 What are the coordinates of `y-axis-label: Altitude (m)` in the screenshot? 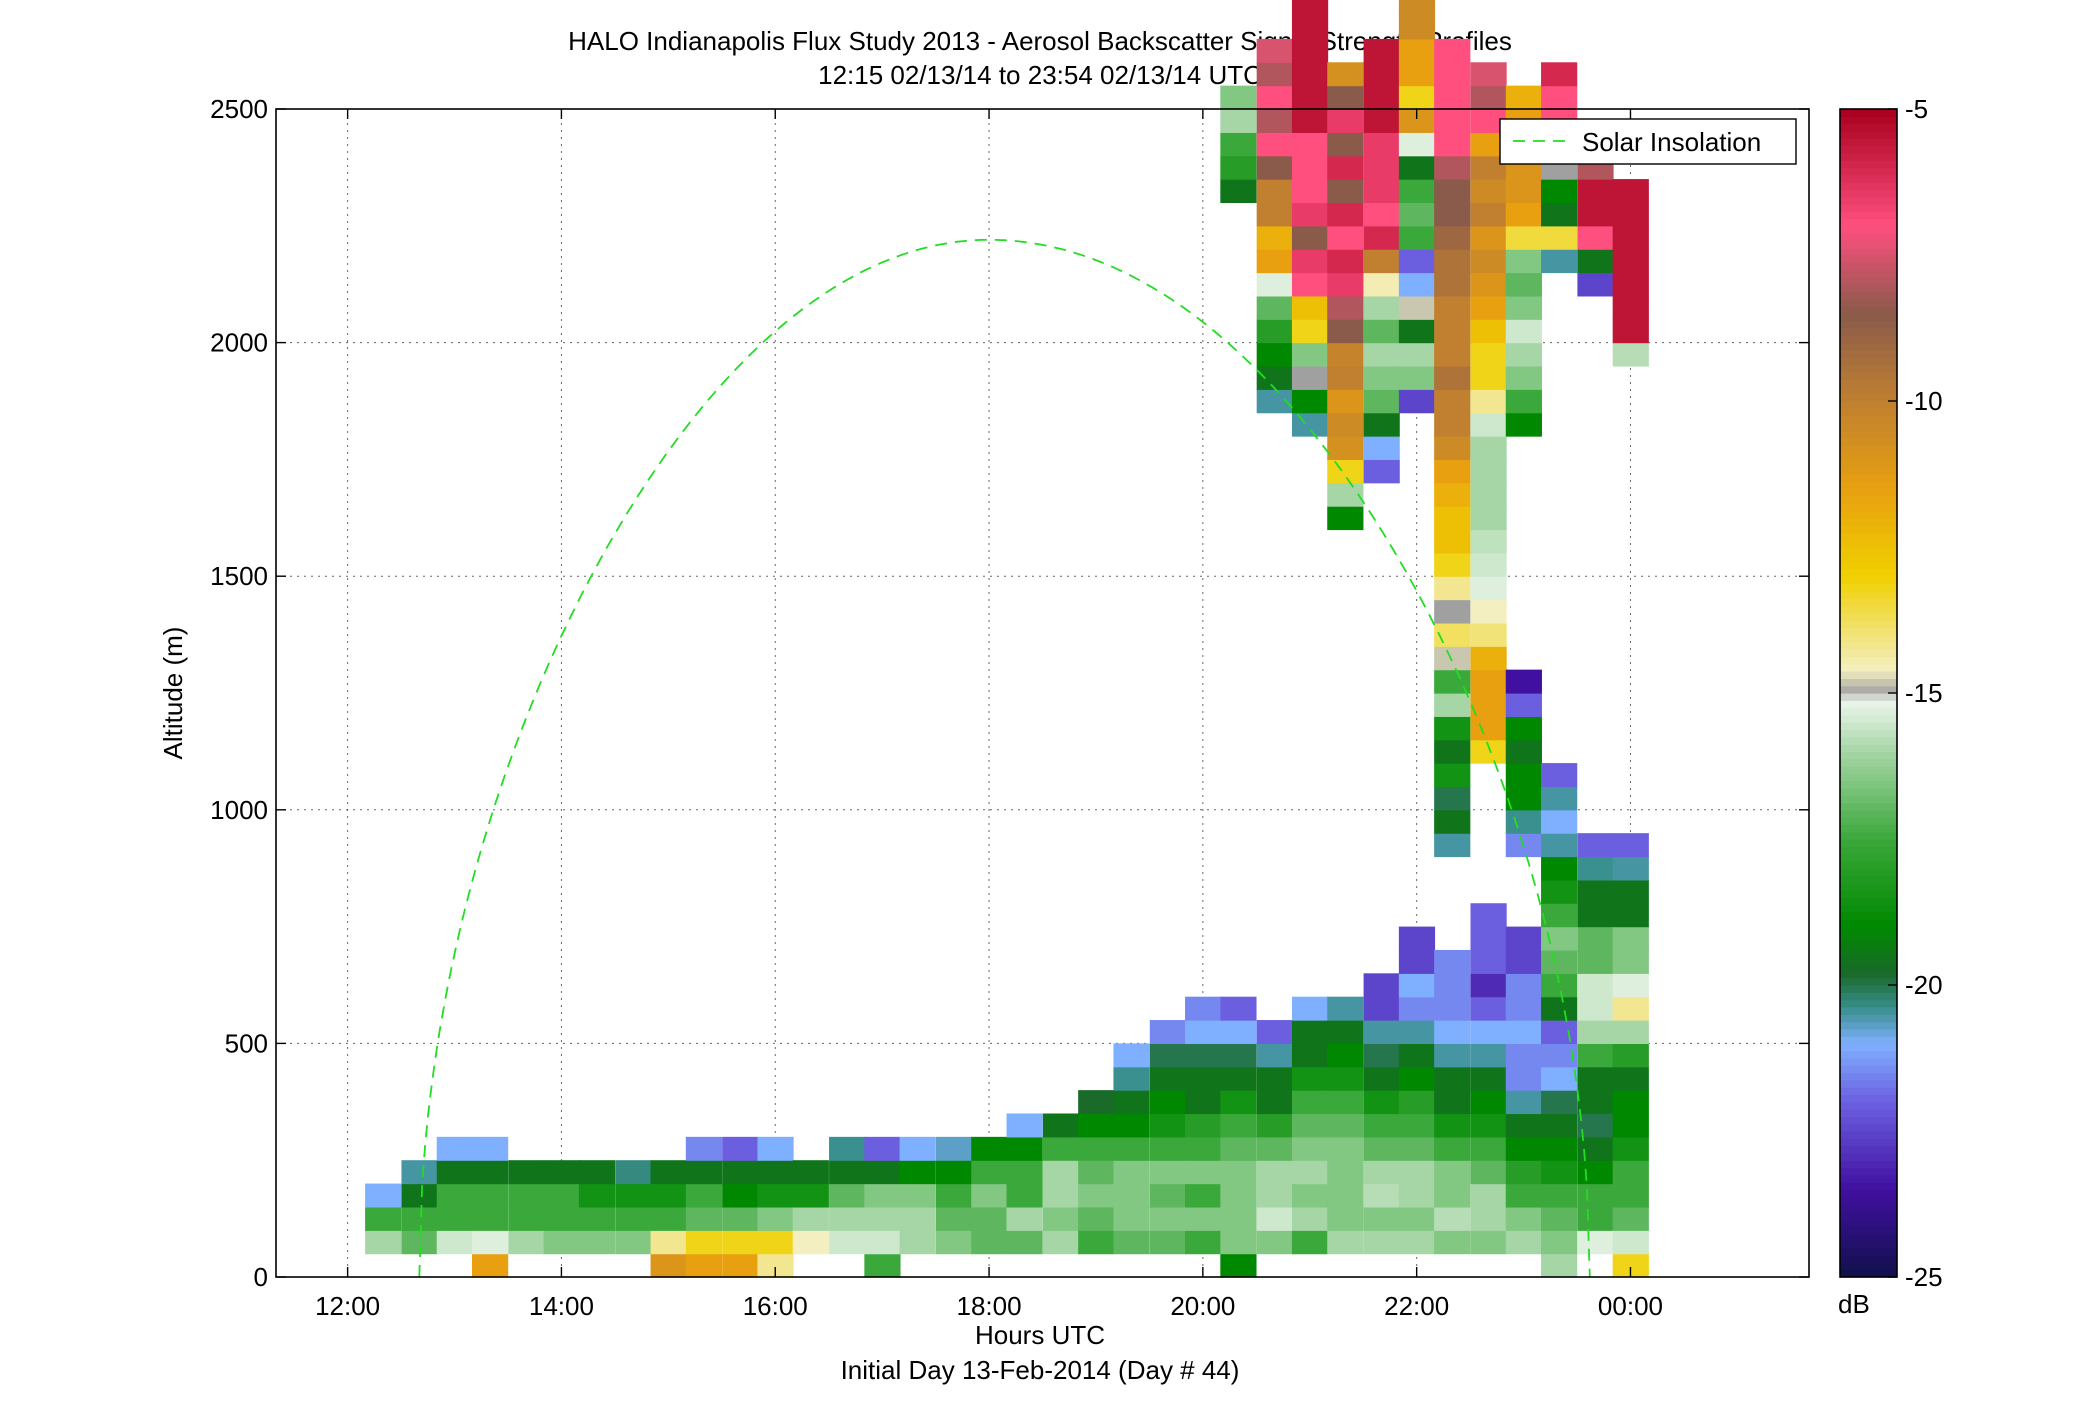 It's located at (173, 693).